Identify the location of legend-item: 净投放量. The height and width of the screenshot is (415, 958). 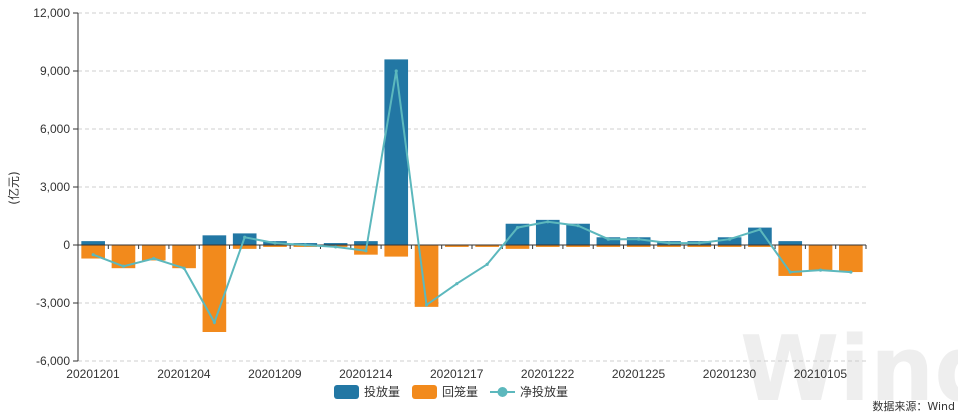
(529, 391).